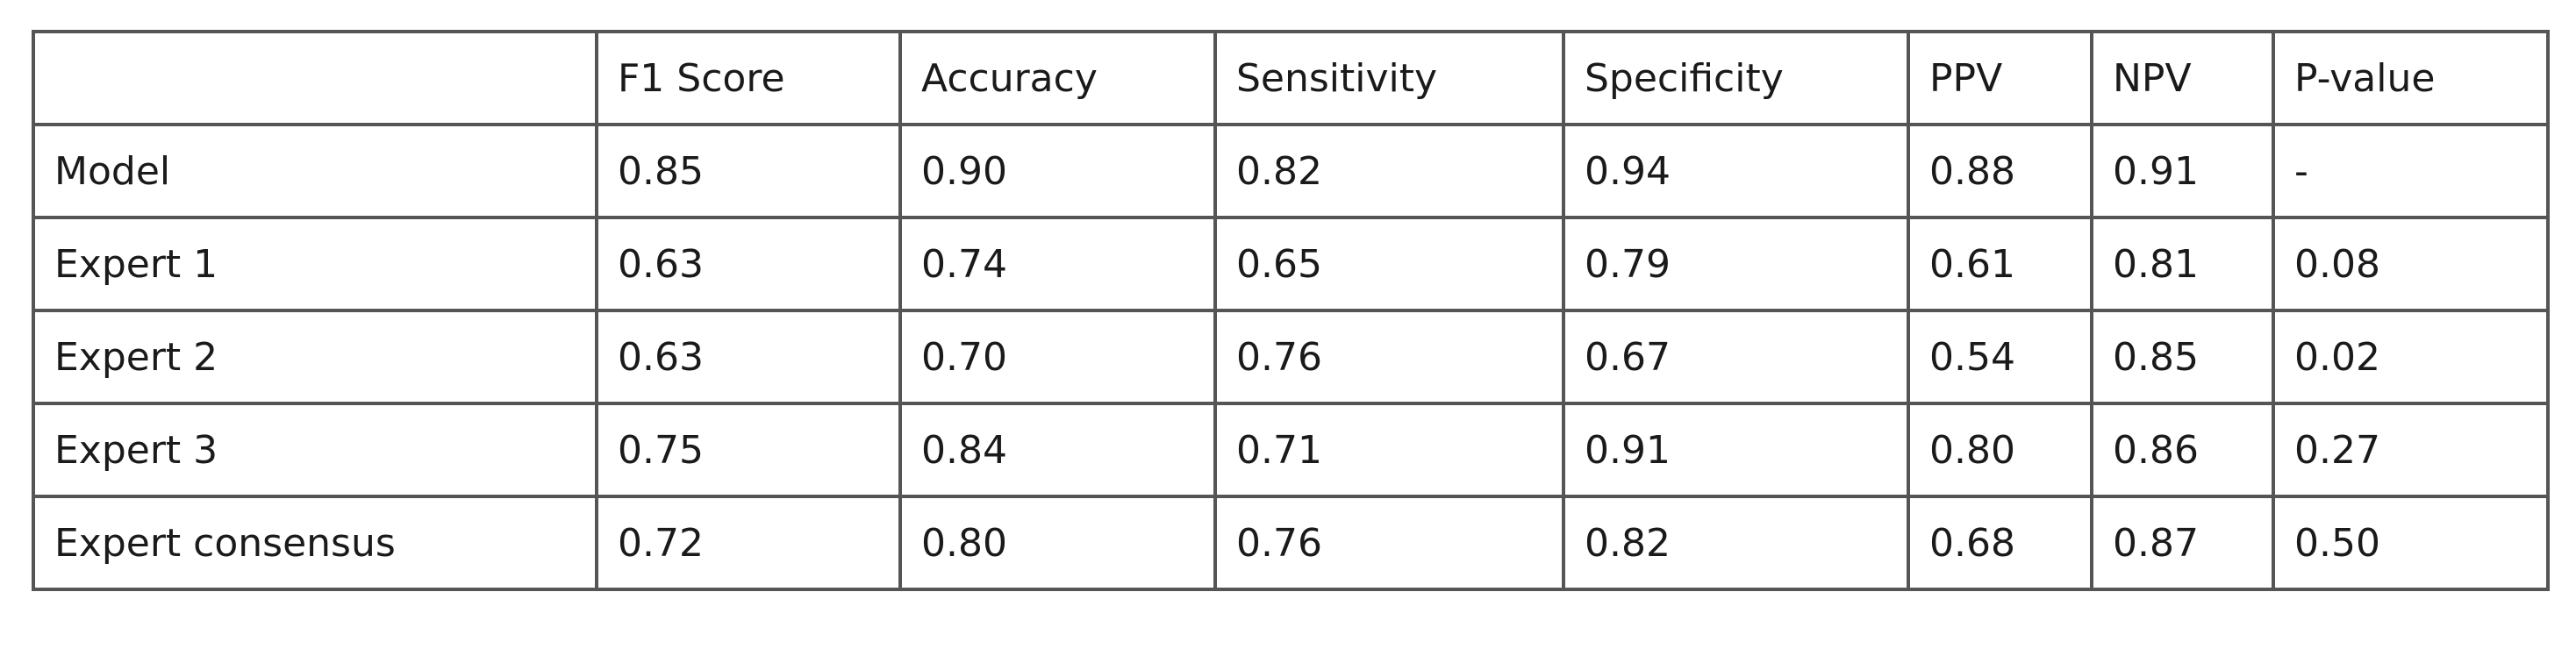 This screenshot has width=2576, height=649. I want to click on column-header: PPV, so click(2000, 78).